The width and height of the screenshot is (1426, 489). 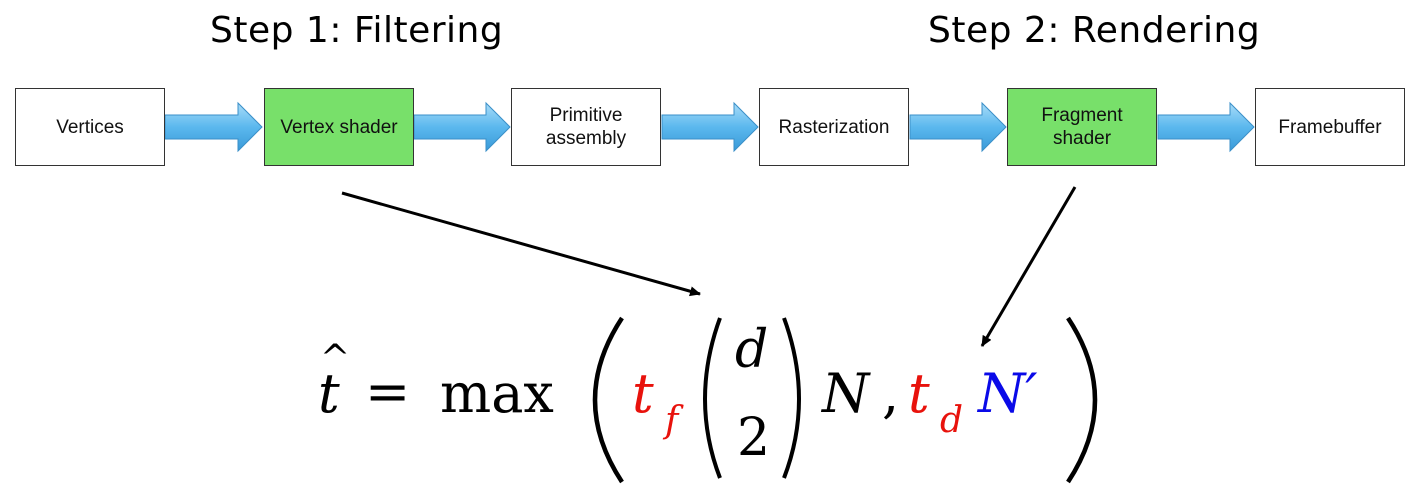 I want to click on stage-primitive-assembly: Primitive assembly, so click(x=586, y=127).